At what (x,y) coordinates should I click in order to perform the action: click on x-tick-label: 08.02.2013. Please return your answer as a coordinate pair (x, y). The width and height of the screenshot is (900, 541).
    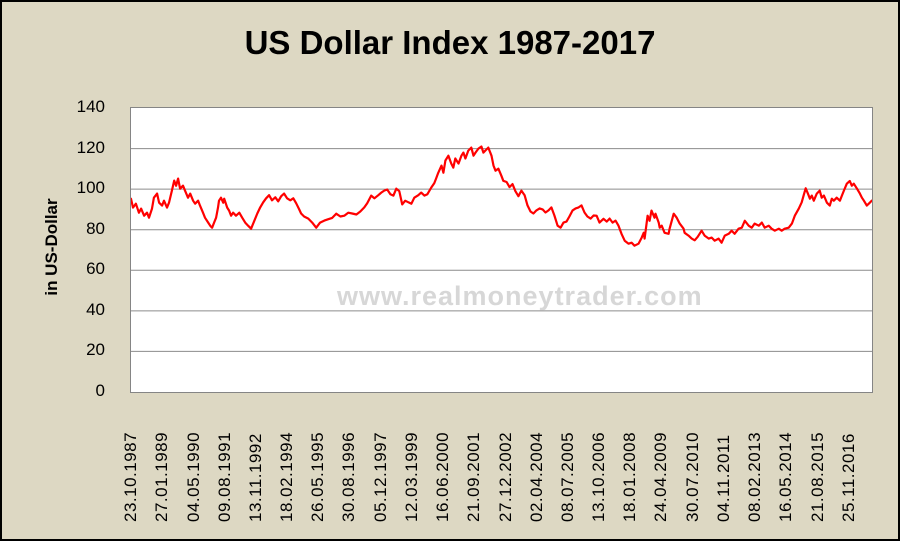
    Looking at the image, I should click on (755, 476).